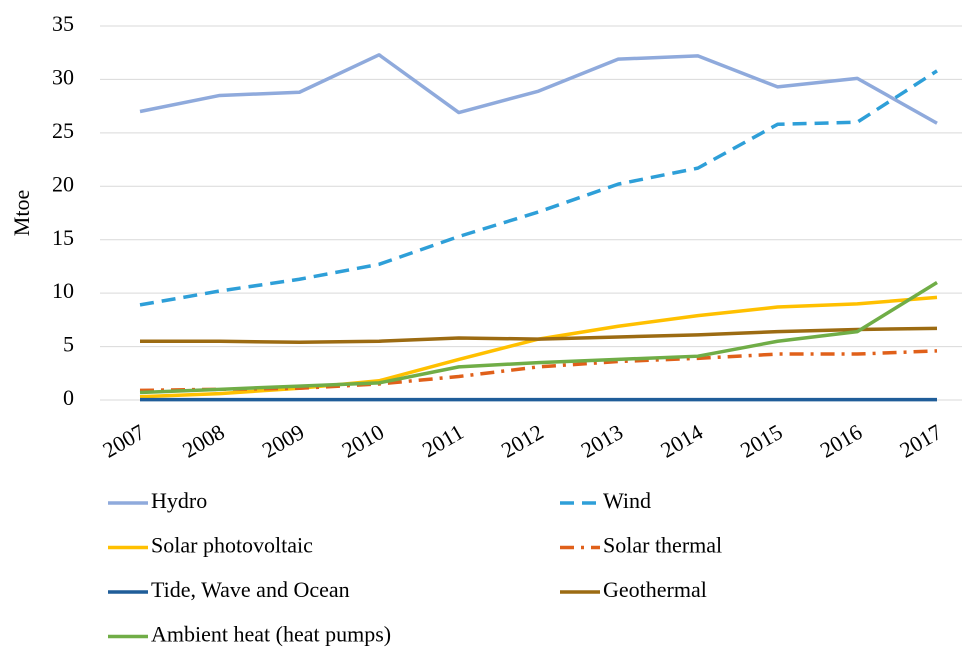 This screenshot has height=650, width=966. What do you see at coordinates (63, 237) in the screenshot?
I see `y-tick-label: 15` at bounding box center [63, 237].